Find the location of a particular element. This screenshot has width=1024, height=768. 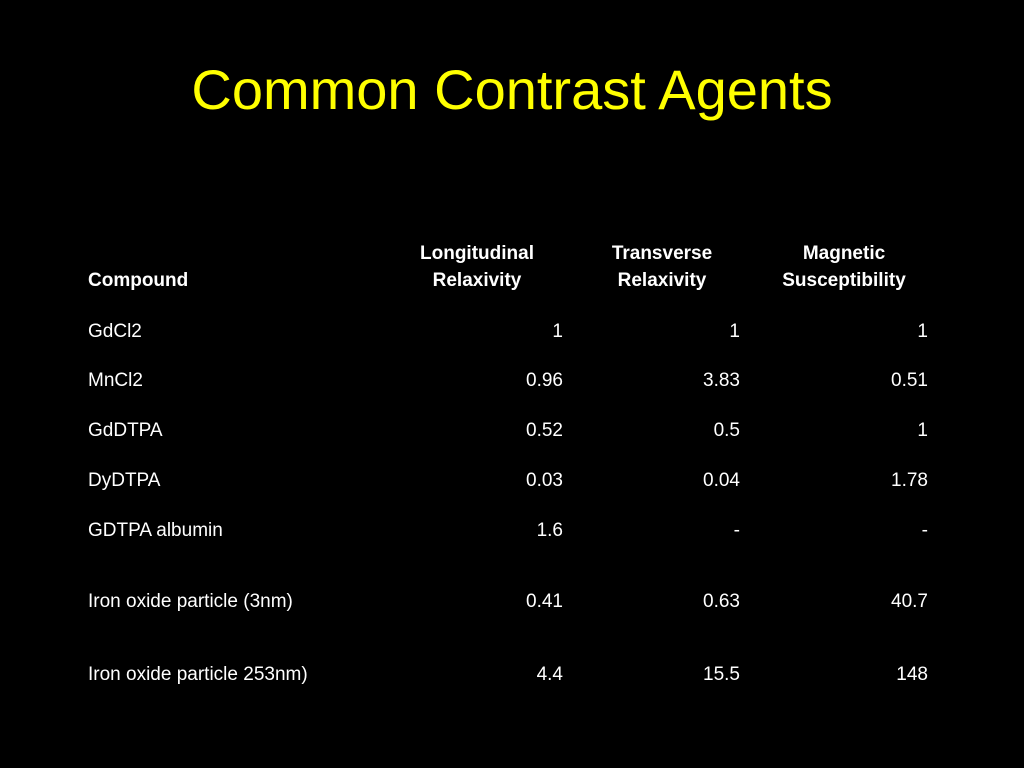

row-label: GdCl2 is located at coordinates (115, 331).